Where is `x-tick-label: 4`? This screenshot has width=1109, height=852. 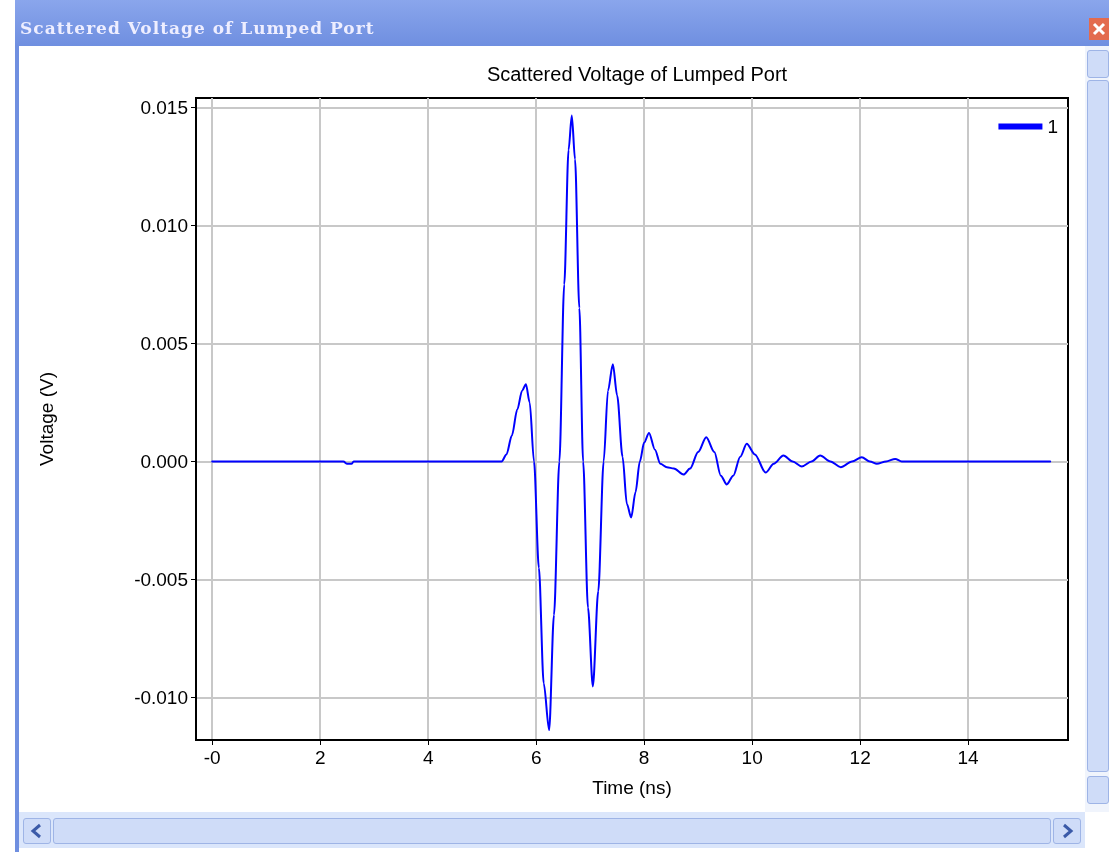
x-tick-label: 4 is located at coordinates (428, 757).